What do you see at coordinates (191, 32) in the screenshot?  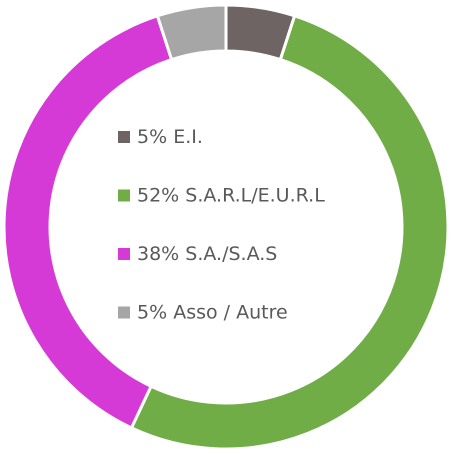 I see `donut-segment` at bounding box center [191, 32].